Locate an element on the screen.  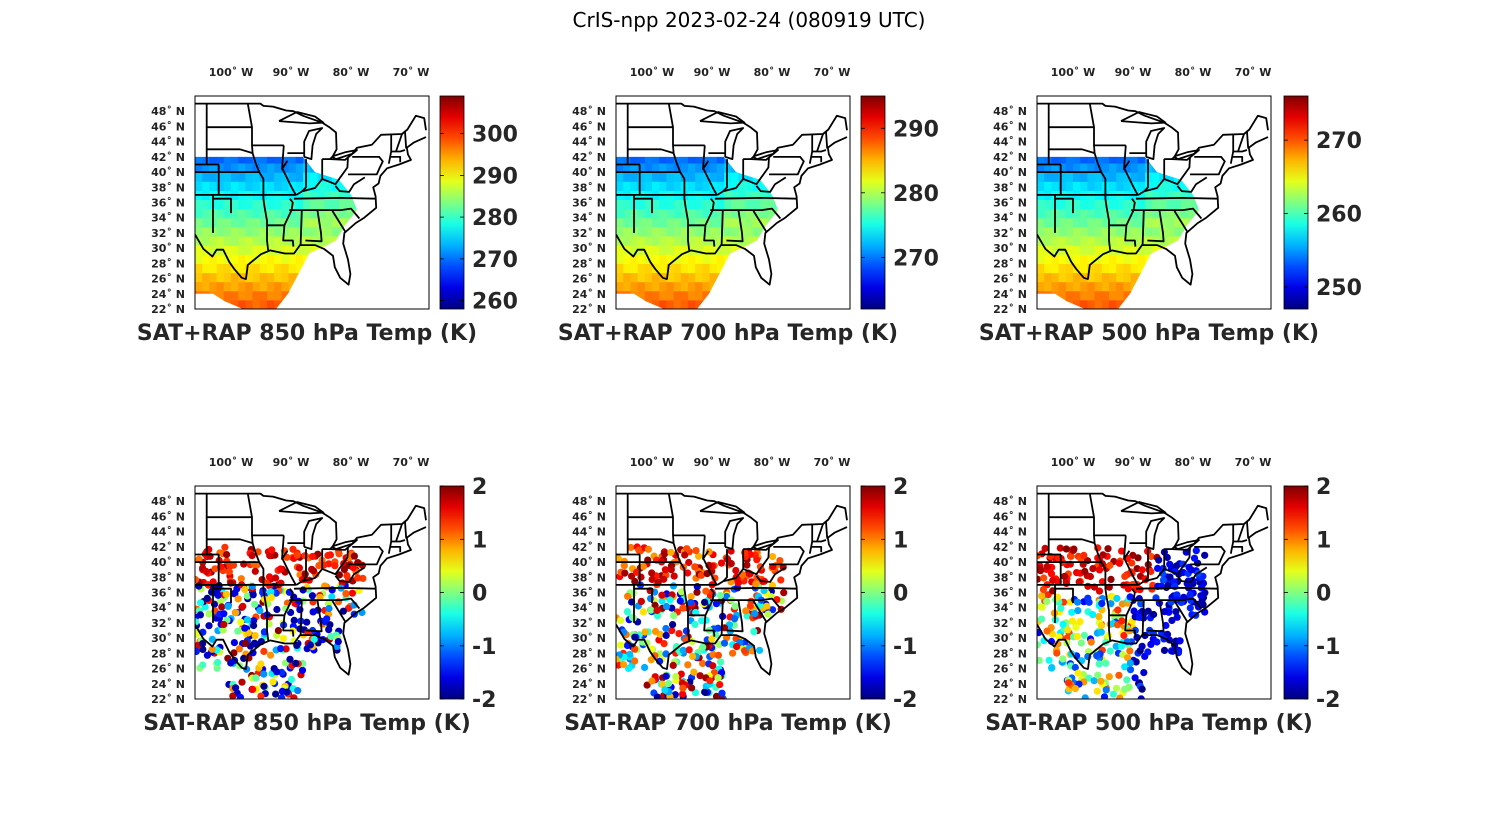
lon-tick-label: 90˚ W is located at coordinates (712, 462).